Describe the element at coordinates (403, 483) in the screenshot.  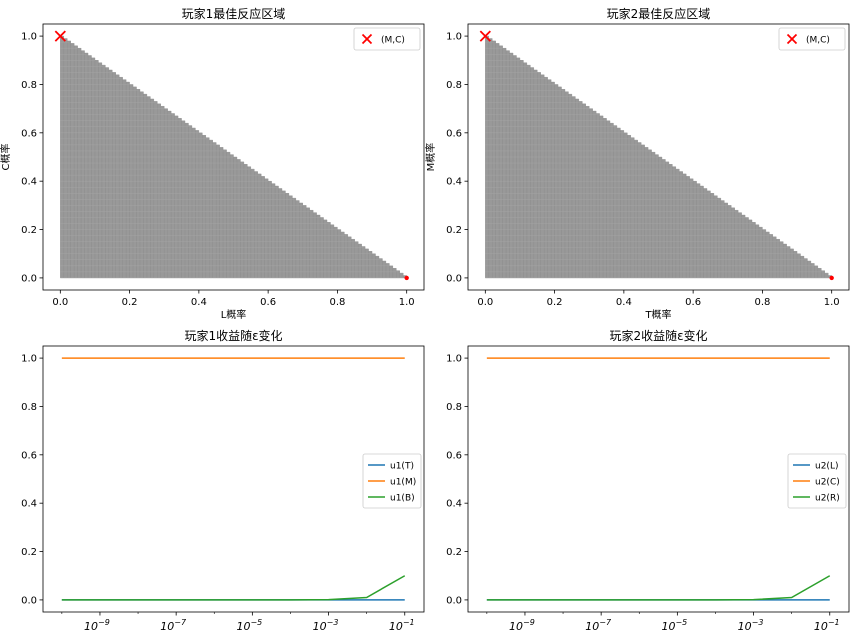
I see `legend-label: u1(M)` at that location.